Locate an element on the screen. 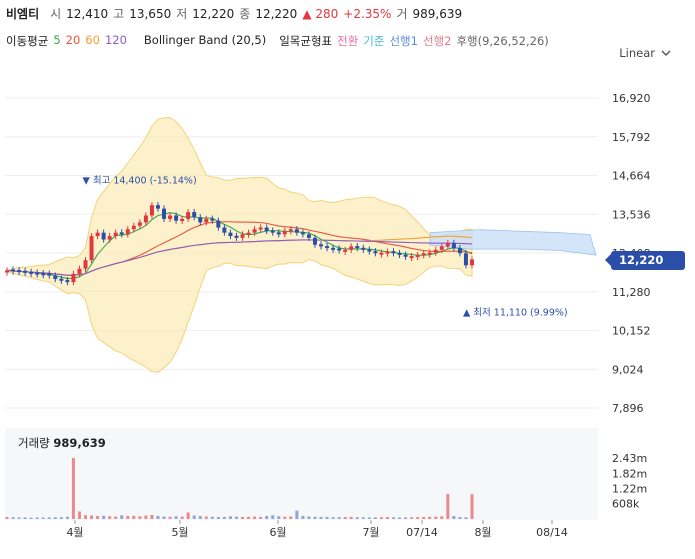 This screenshot has width=695, height=559. x-tick-label: 6월 is located at coordinates (277, 532).